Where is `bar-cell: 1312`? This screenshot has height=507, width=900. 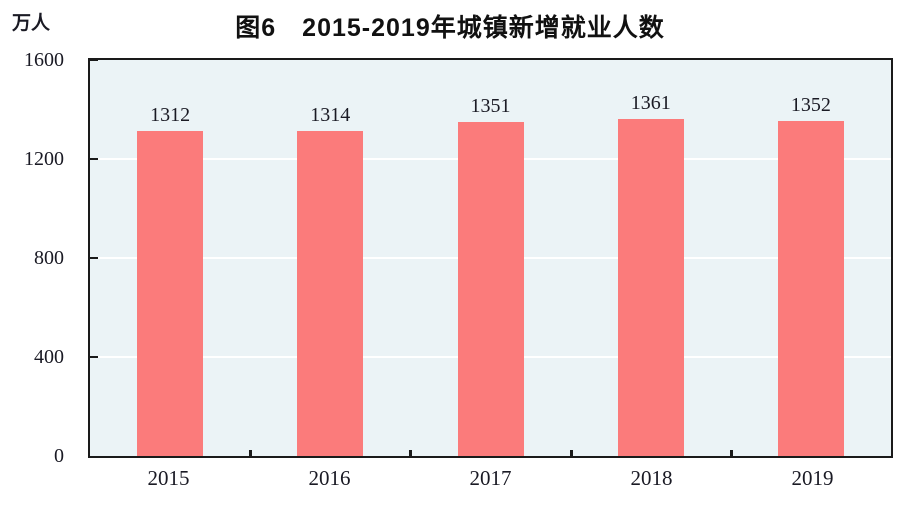 bar-cell: 1312 is located at coordinates (170, 258).